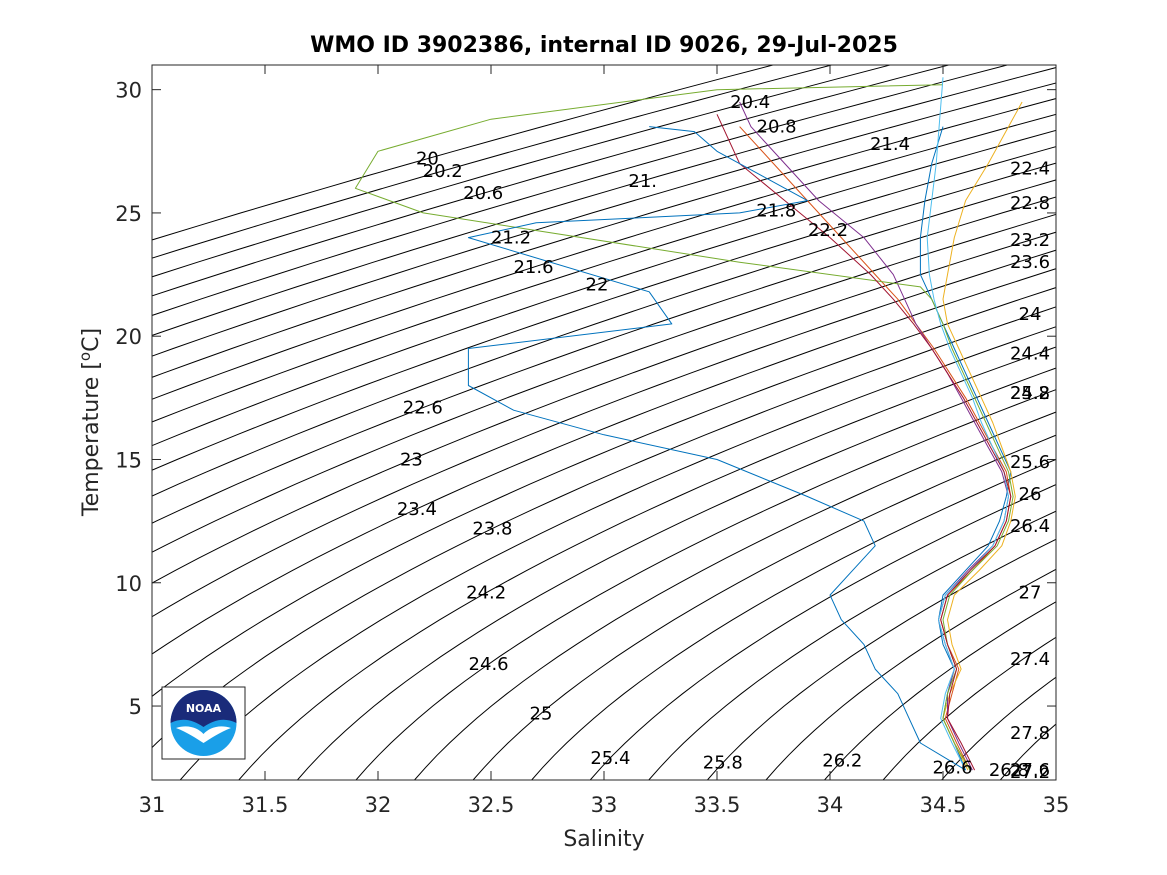  Describe the element at coordinates (483, 193) in the screenshot. I see `contour-label: 20.6` at that location.